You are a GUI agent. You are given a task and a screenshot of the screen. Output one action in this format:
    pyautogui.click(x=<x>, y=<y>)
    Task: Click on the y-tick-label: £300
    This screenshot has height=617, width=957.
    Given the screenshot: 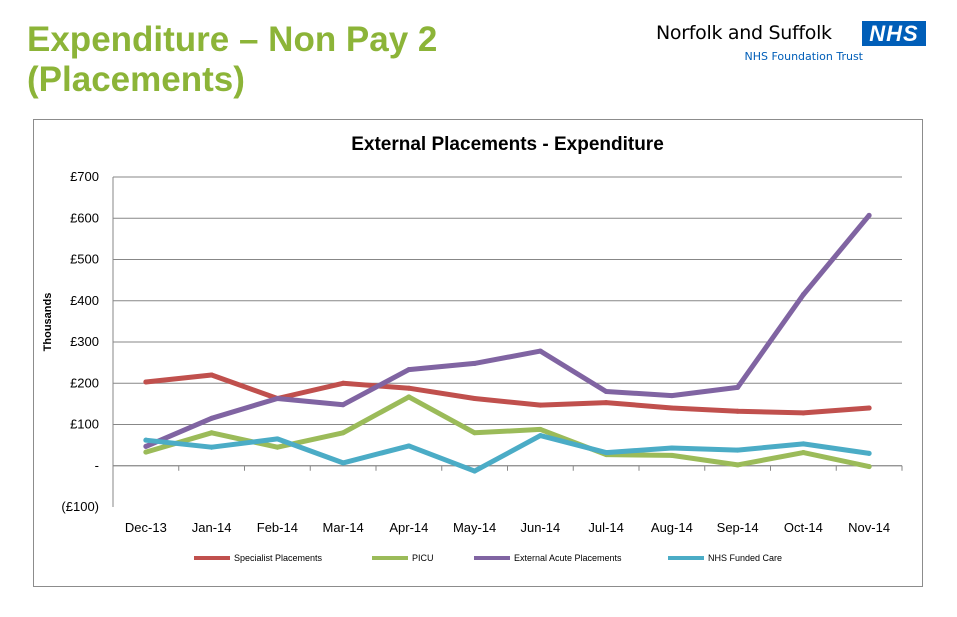 What is the action you would take?
    pyautogui.click(x=84, y=341)
    